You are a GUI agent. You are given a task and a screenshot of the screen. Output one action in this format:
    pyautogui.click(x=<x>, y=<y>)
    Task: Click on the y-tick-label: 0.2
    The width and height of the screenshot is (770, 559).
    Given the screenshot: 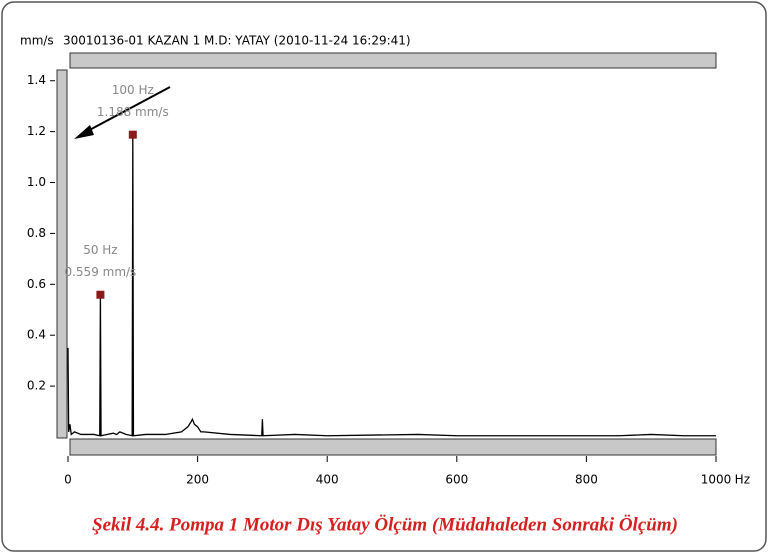 What is the action you would take?
    pyautogui.click(x=36, y=386)
    